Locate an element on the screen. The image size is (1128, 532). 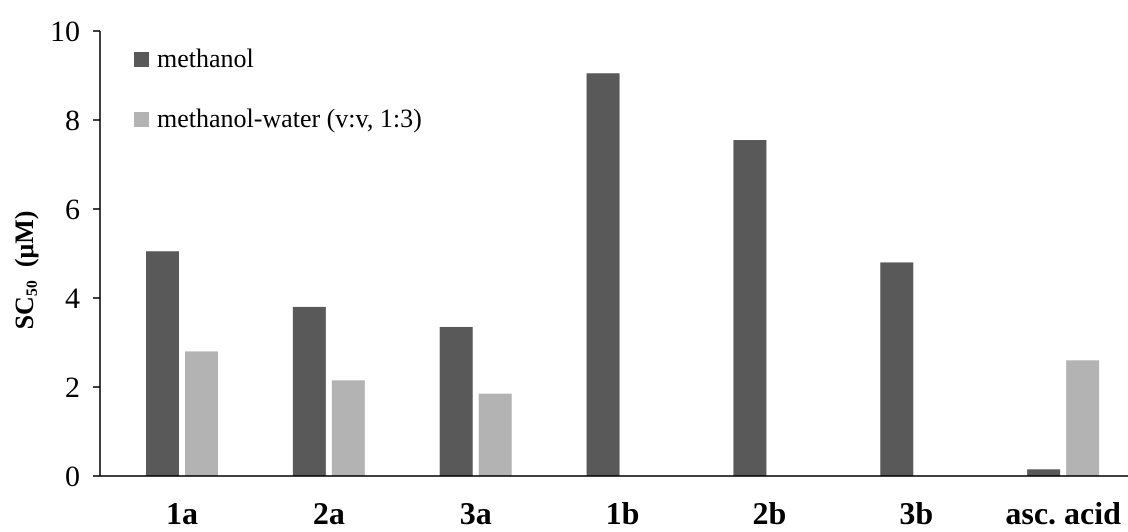
bar-methanol-2b is located at coordinates (750, 308).